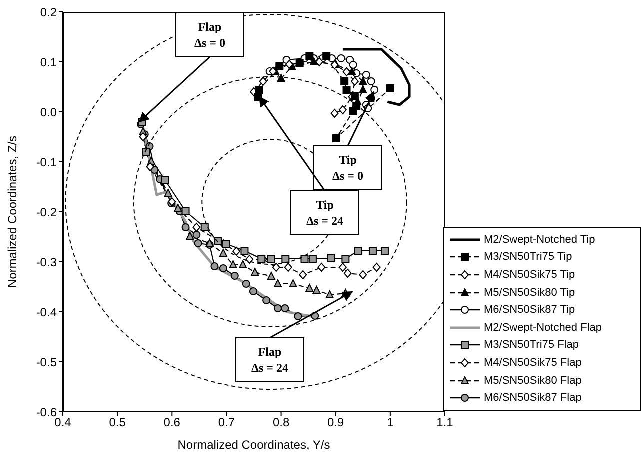 This screenshot has height=455, width=641. Describe the element at coordinates (531, 345) in the screenshot. I see `legend-label: M3/SN50Tri75 Flap` at that location.